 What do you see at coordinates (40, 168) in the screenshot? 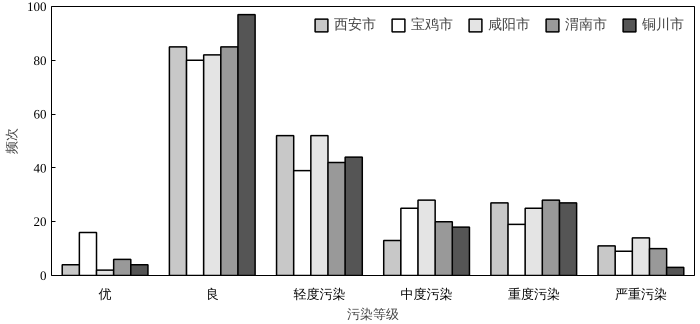
I see `y-tick-label: 40` at bounding box center [40, 168].